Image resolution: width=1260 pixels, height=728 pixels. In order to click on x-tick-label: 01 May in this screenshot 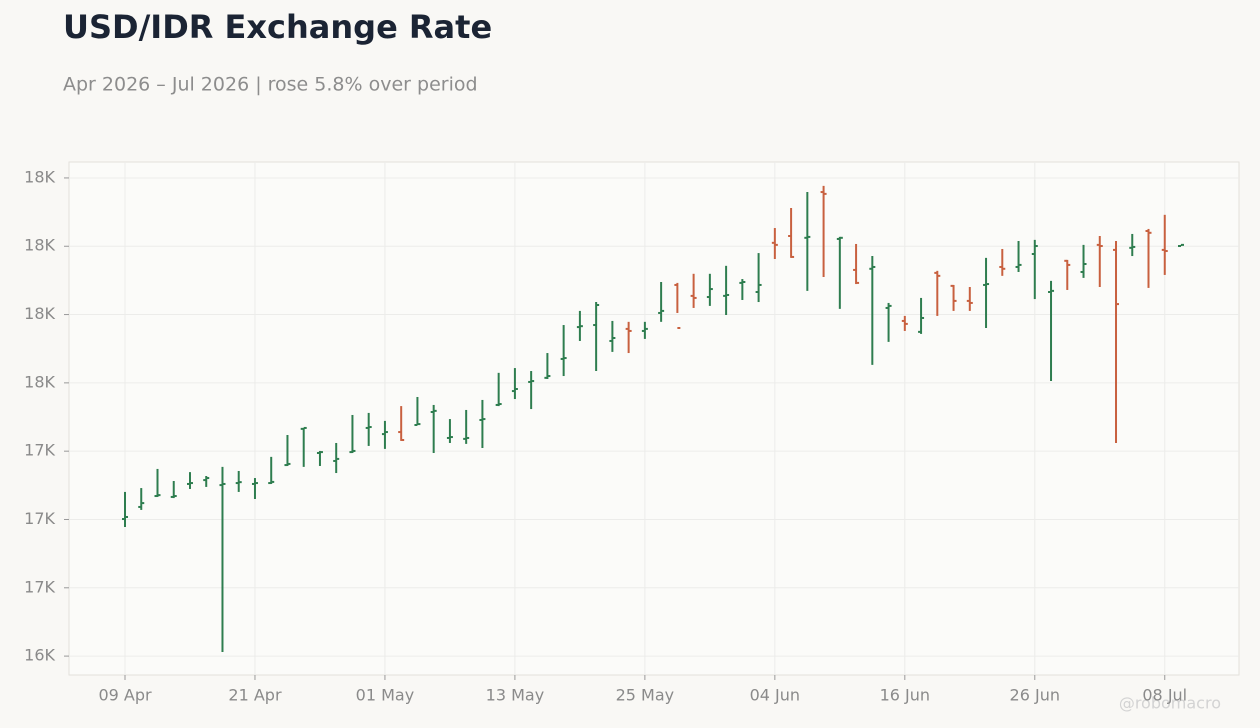, I will do `click(385, 695)`.